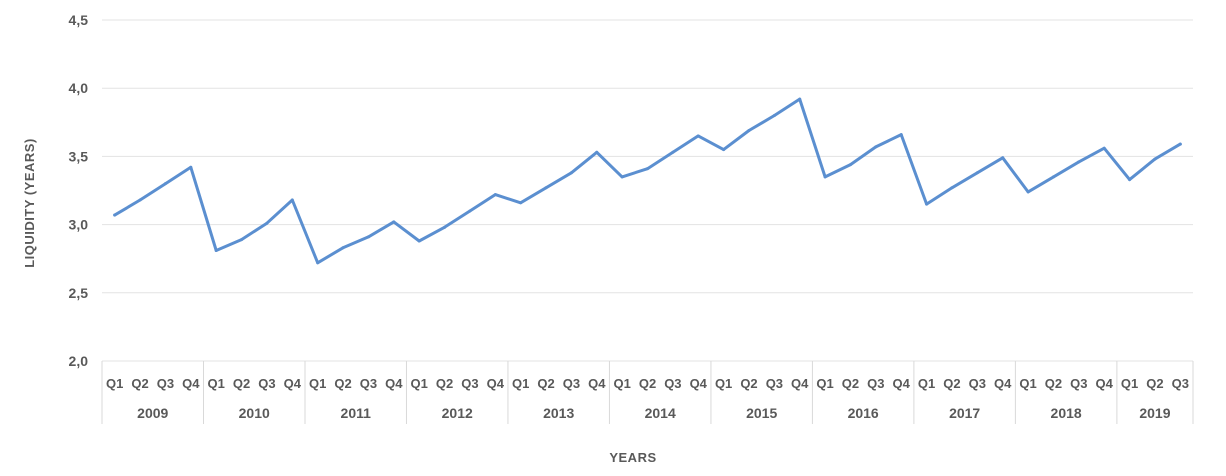 The width and height of the screenshot is (1226, 476). Describe the element at coordinates (254, 413) in the screenshot. I see `x-tick-year: 2010` at that location.